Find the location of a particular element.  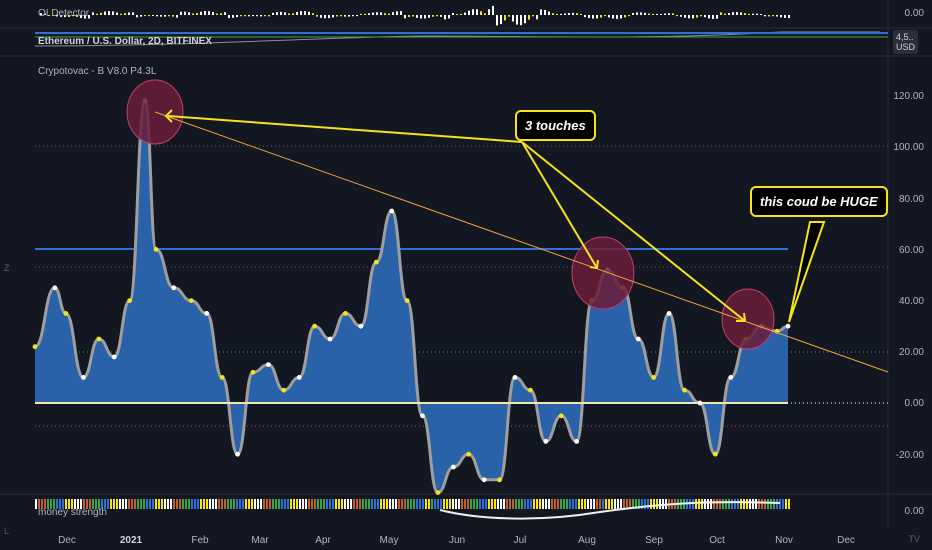

x-tick: Feb is located at coordinates (200, 540).